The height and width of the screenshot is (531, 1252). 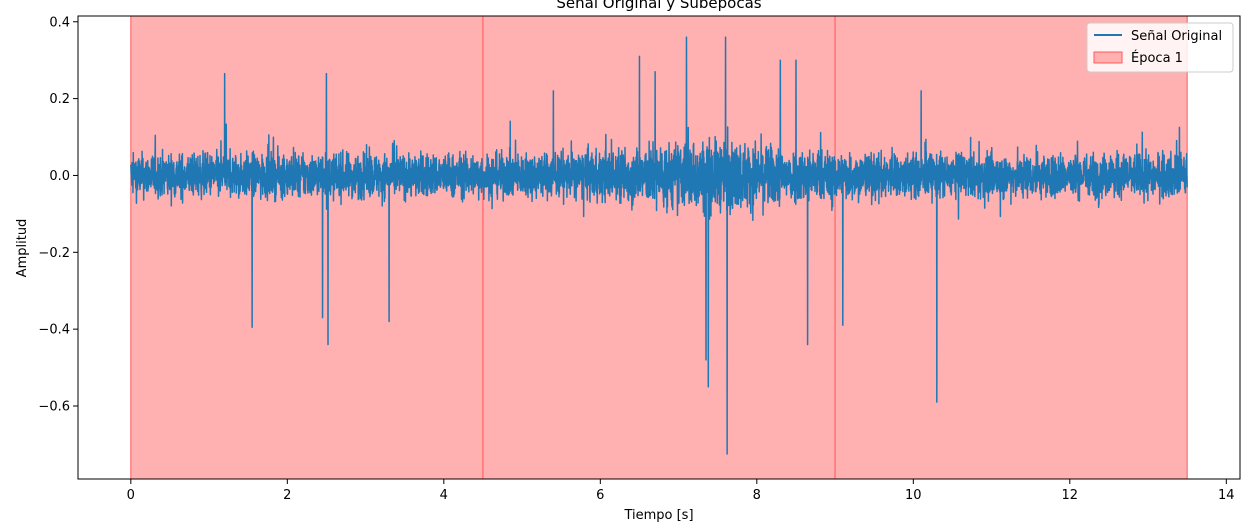 I want to click on x-tick-label: 6, so click(x=600, y=495).